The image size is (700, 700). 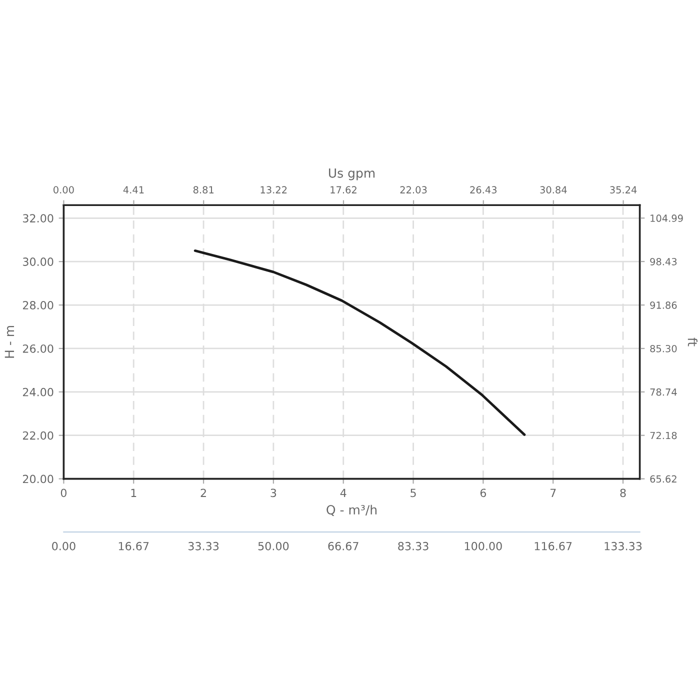 What do you see at coordinates (133, 190) in the screenshot?
I see `x2-tick-label: 4.41` at bounding box center [133, 190].